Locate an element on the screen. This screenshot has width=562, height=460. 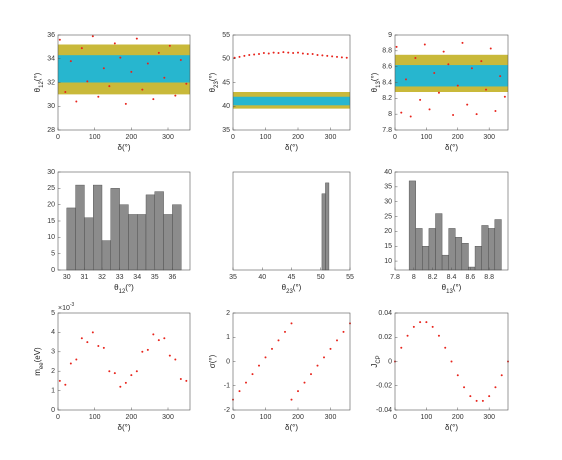
y-tick-label: 0.04 is located at coordinates (385, 313).